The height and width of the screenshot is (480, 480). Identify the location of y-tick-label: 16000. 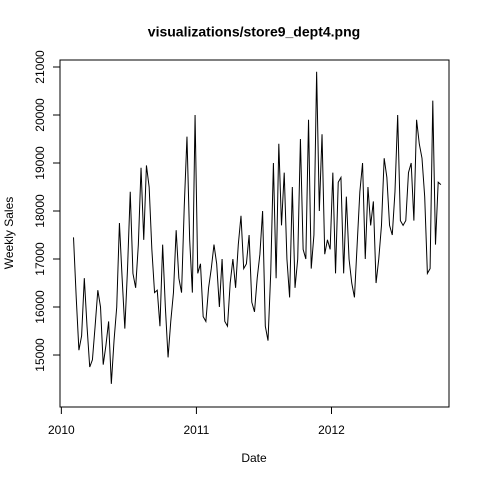
(40, 307).